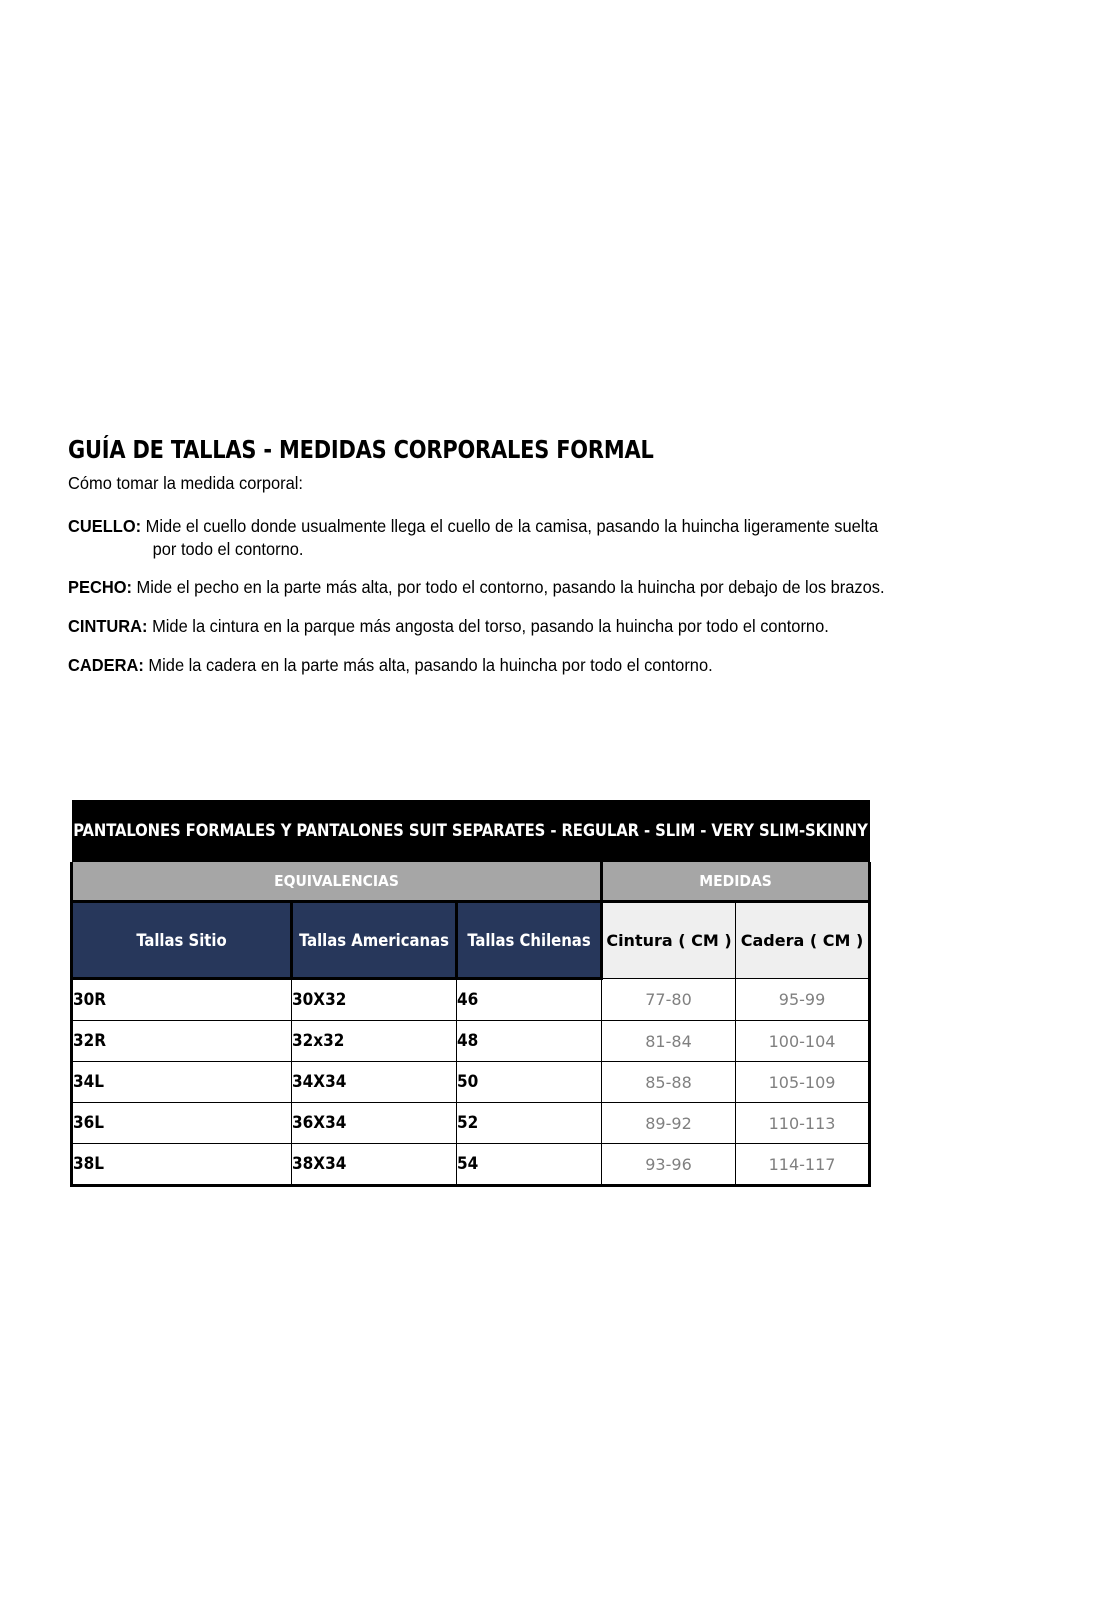  Describe the element at coordinates (181, 1041) in the screenshot. I see `cell-tallas-sitio: 32R` at that location.